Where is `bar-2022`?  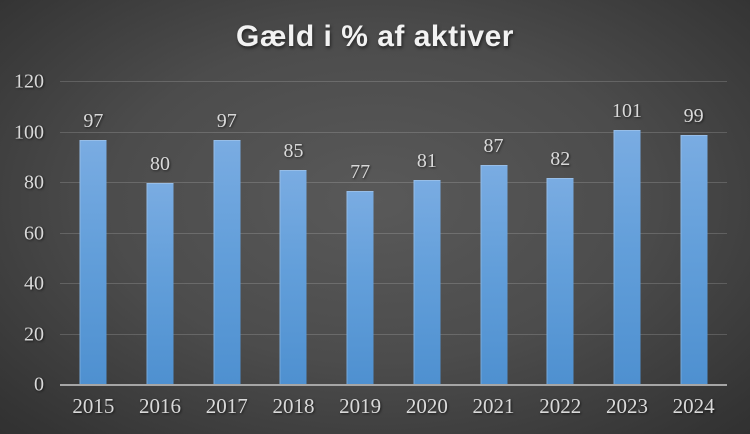 bar-2022 is located at coordinates (560, 281).